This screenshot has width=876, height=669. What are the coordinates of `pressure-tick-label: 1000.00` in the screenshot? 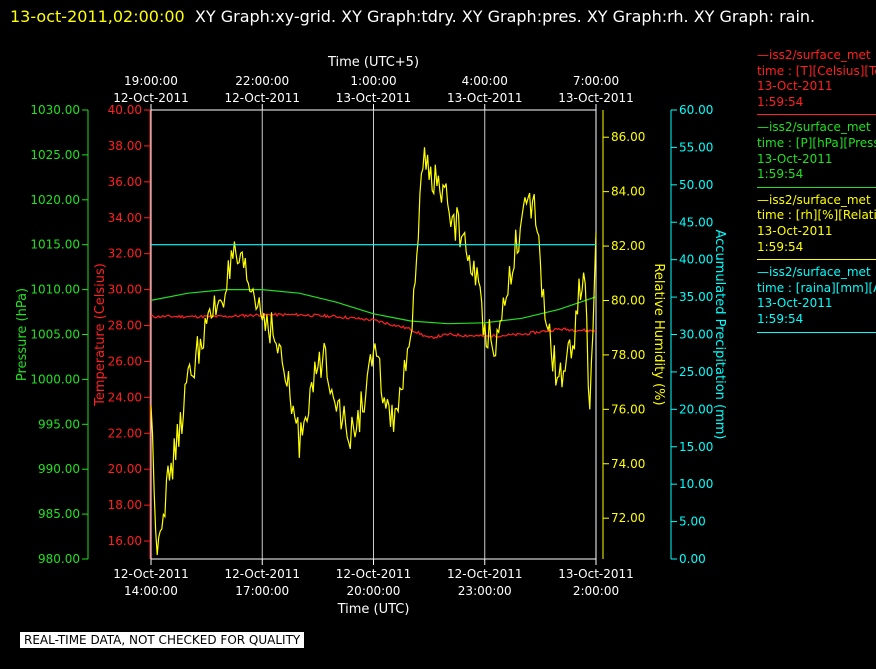 It's located at (55, 379).